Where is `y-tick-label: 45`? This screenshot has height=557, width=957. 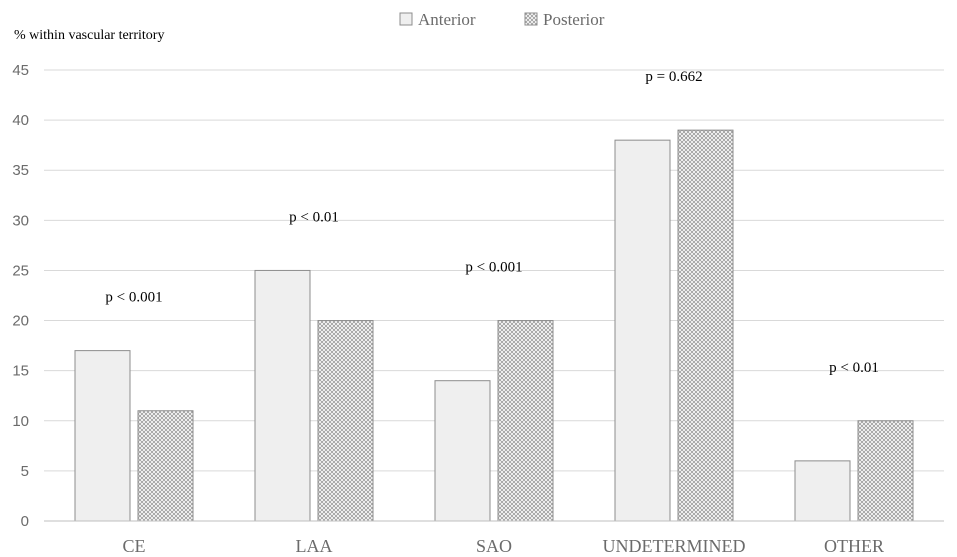
y-tick-label: 45 is located at coordinates (20, 70).